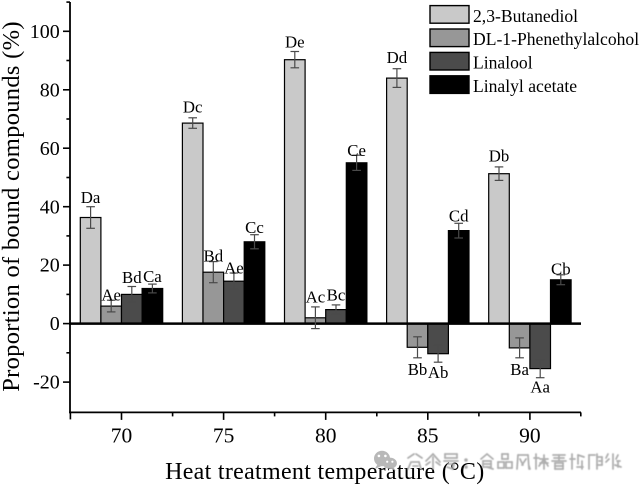 The height and width of the screenshot is (492, 639). Describe the element at coordinates (530, 436) in the screenshot. I see `svg-text: 90` at that location.